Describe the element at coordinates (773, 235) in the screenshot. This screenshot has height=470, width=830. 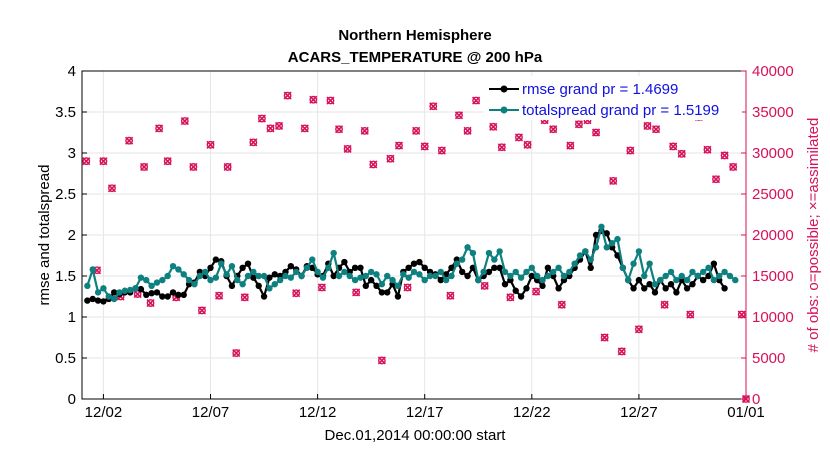
I see `right-y-tick-label: 20000` at that location.